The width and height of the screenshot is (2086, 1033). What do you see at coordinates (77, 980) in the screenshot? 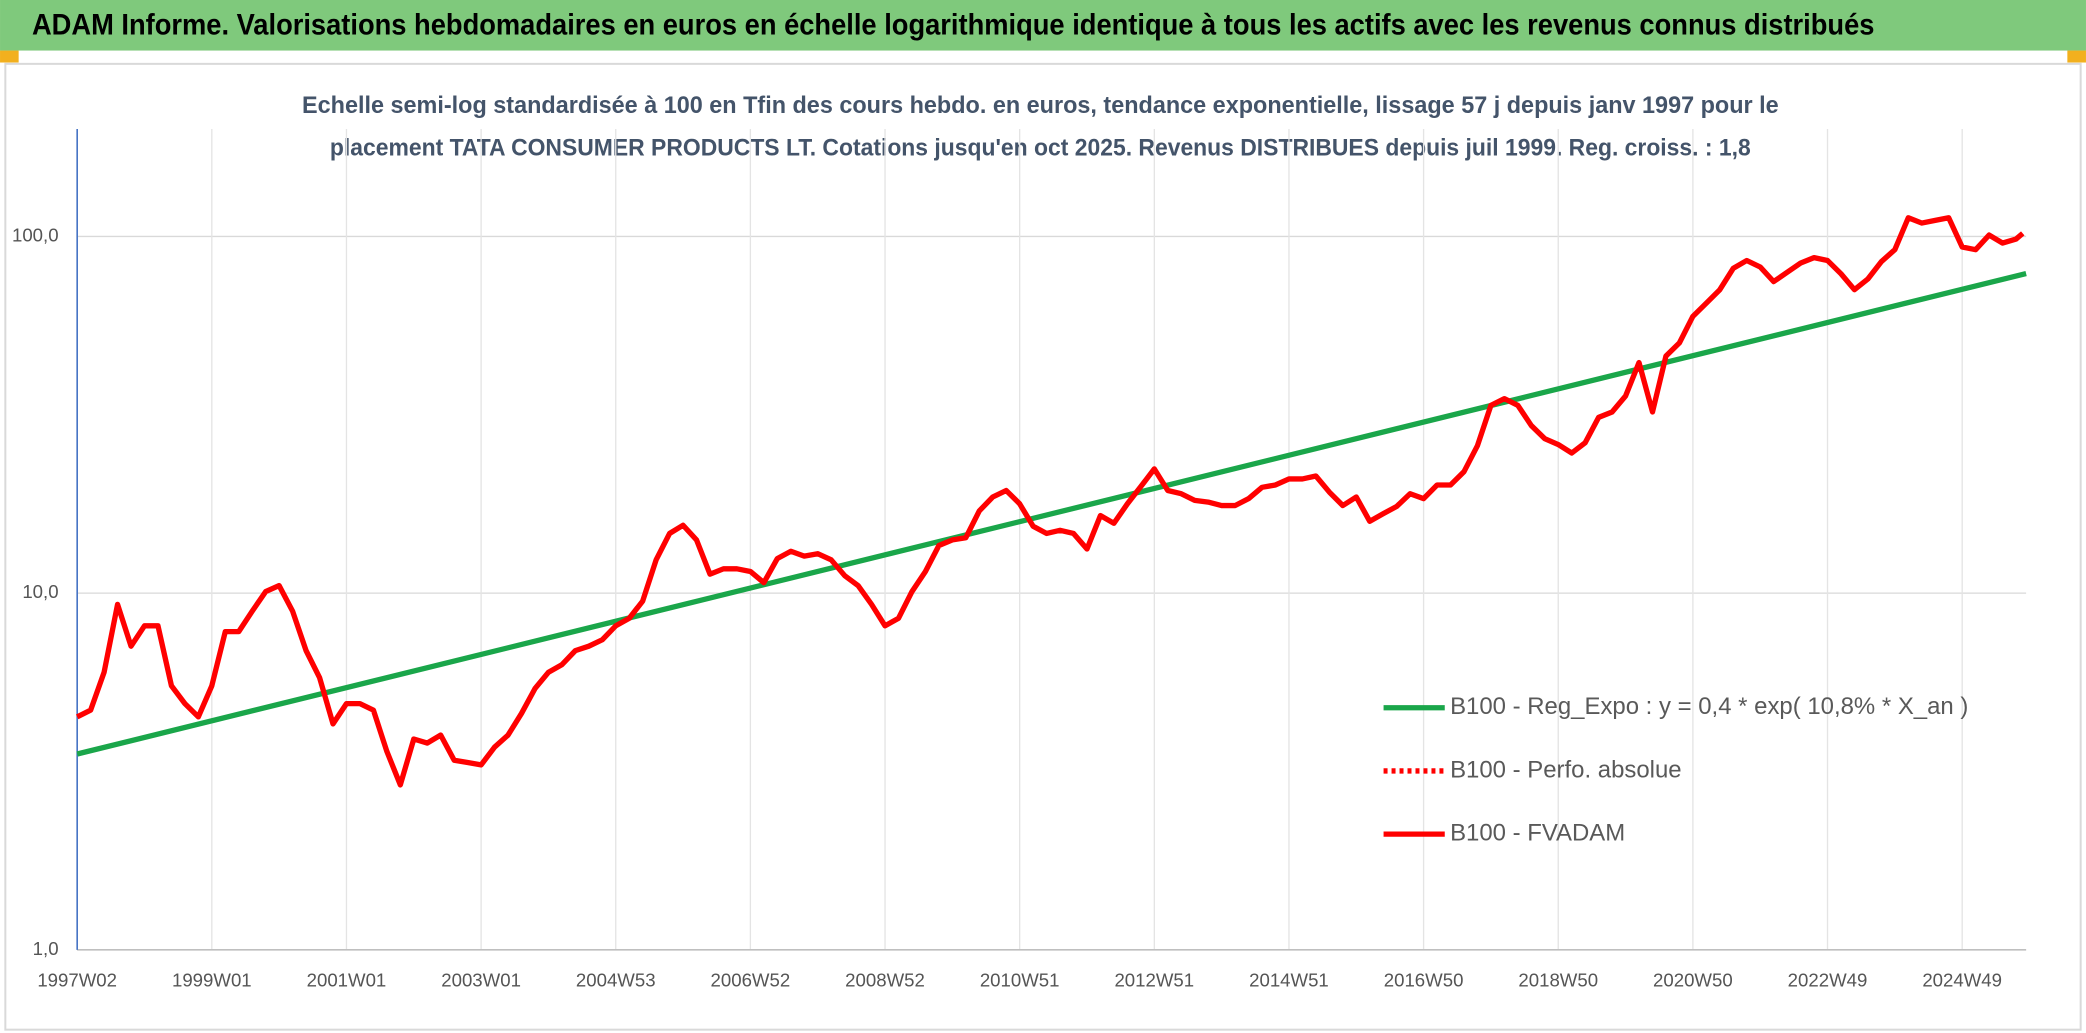
I see `x-tick-label: 1997W02` at bounding box center [77, 980].